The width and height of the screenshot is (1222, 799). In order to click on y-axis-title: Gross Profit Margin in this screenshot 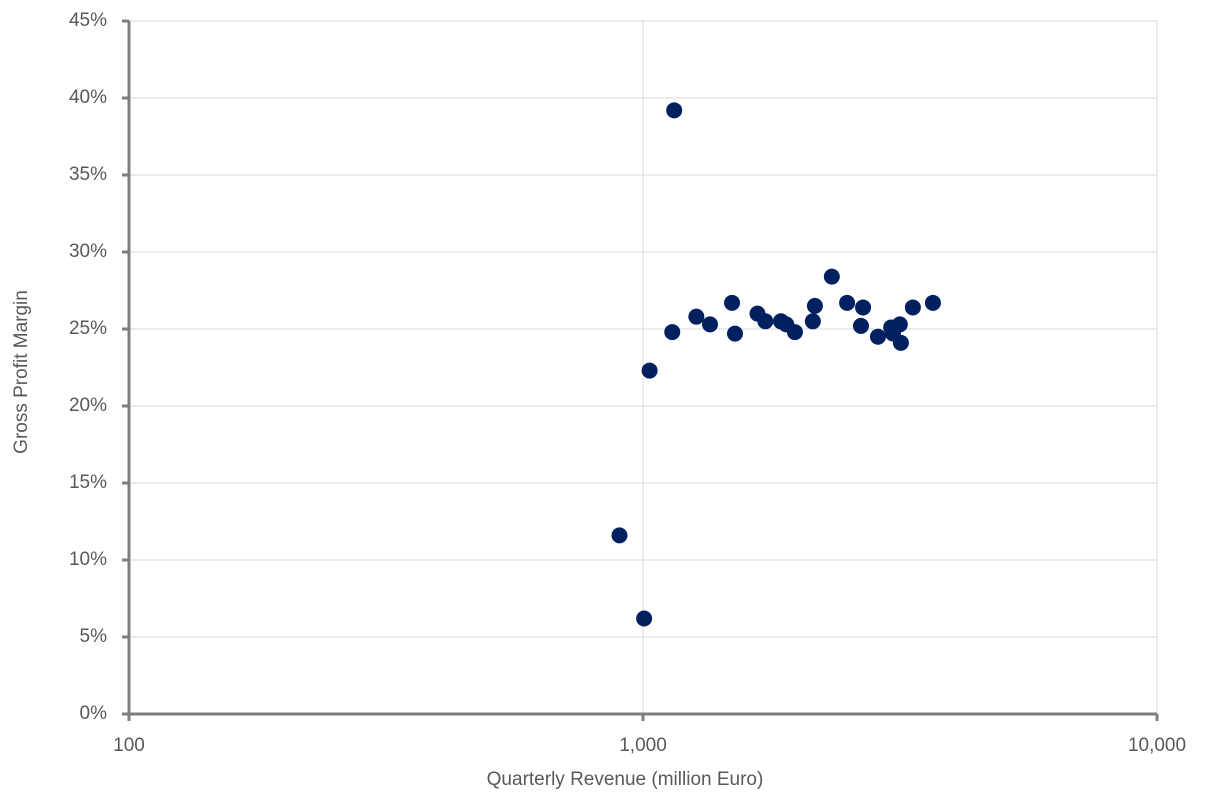, I will do `click(21, 372)`.